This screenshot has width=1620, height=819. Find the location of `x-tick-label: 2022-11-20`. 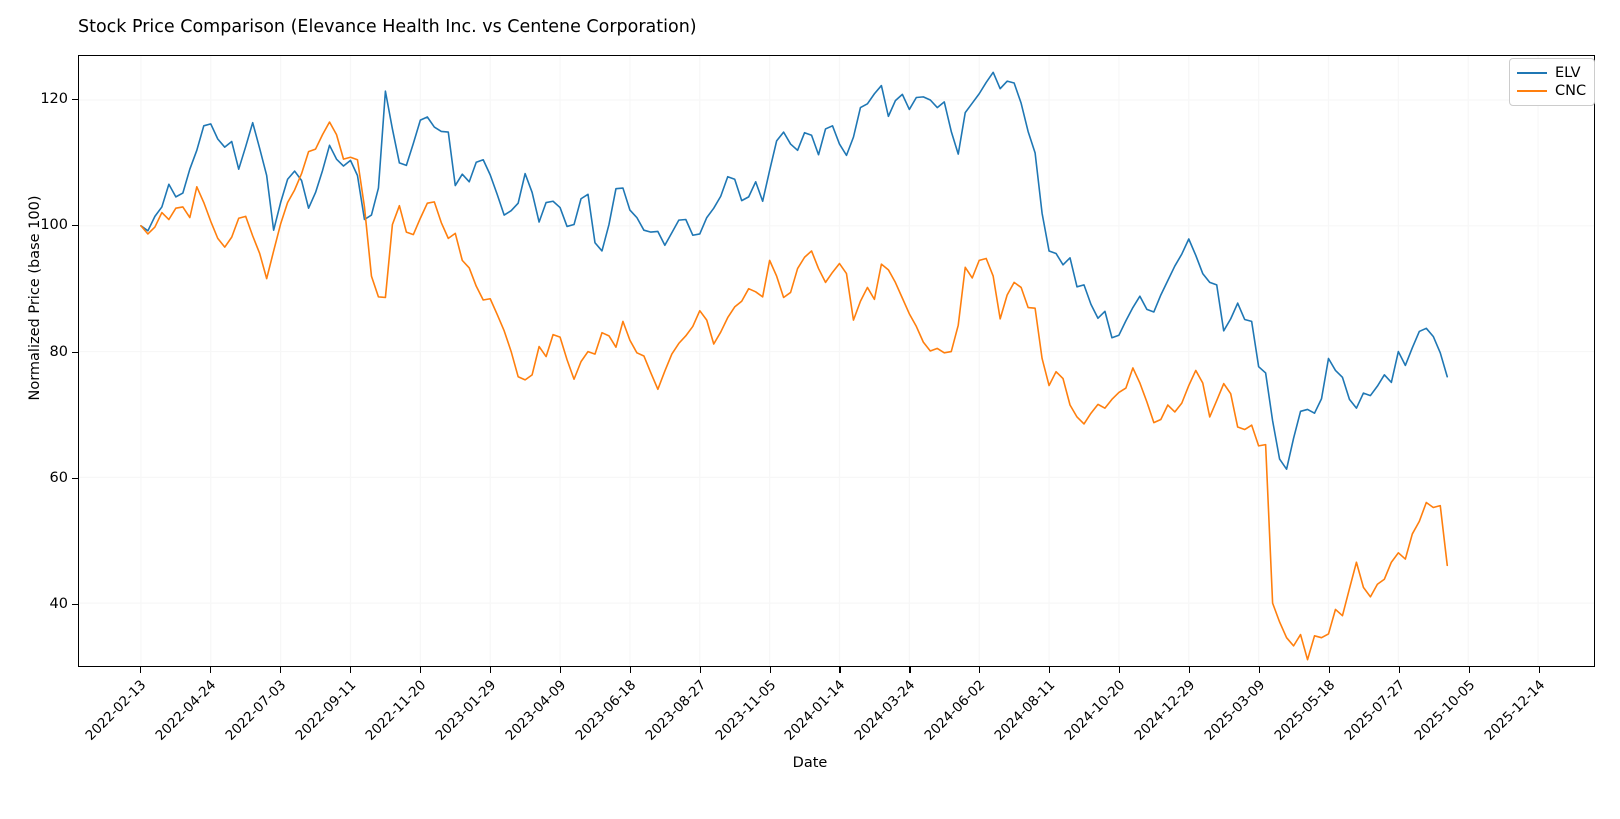

x-tick-label: 2022-11-20 is located at coordinates (396, 710).